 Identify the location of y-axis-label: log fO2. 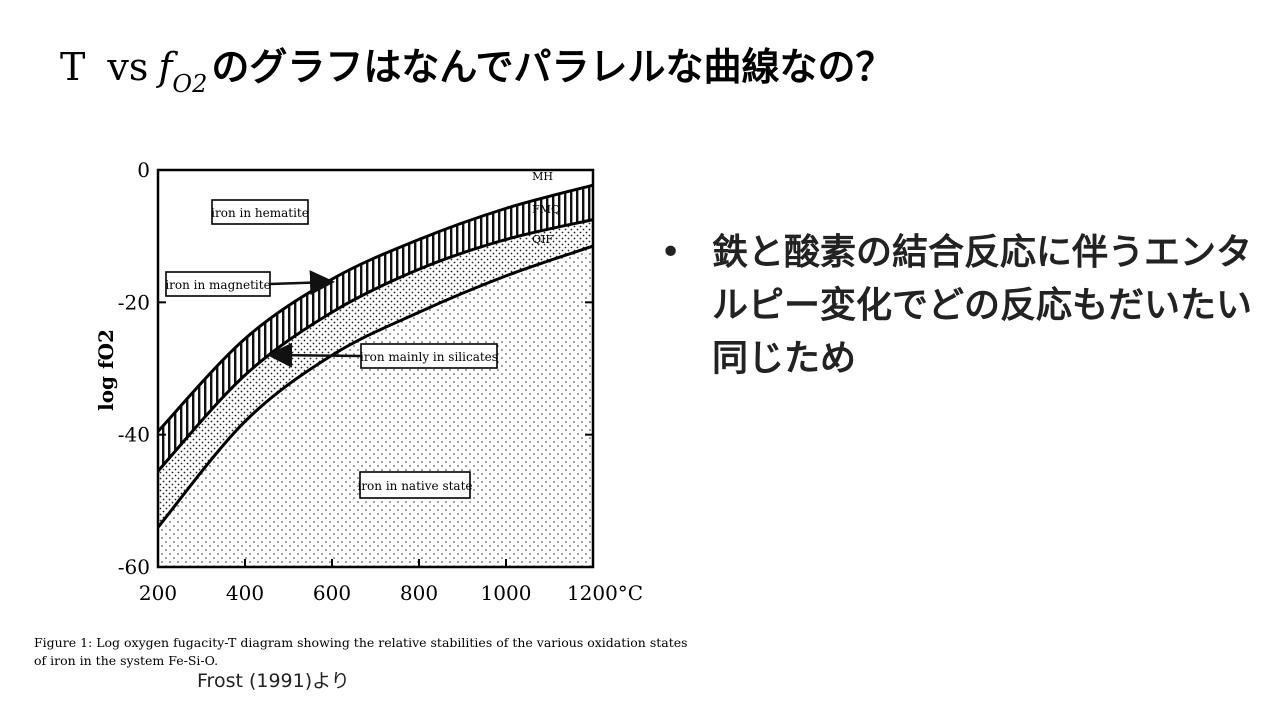
(106, 370).